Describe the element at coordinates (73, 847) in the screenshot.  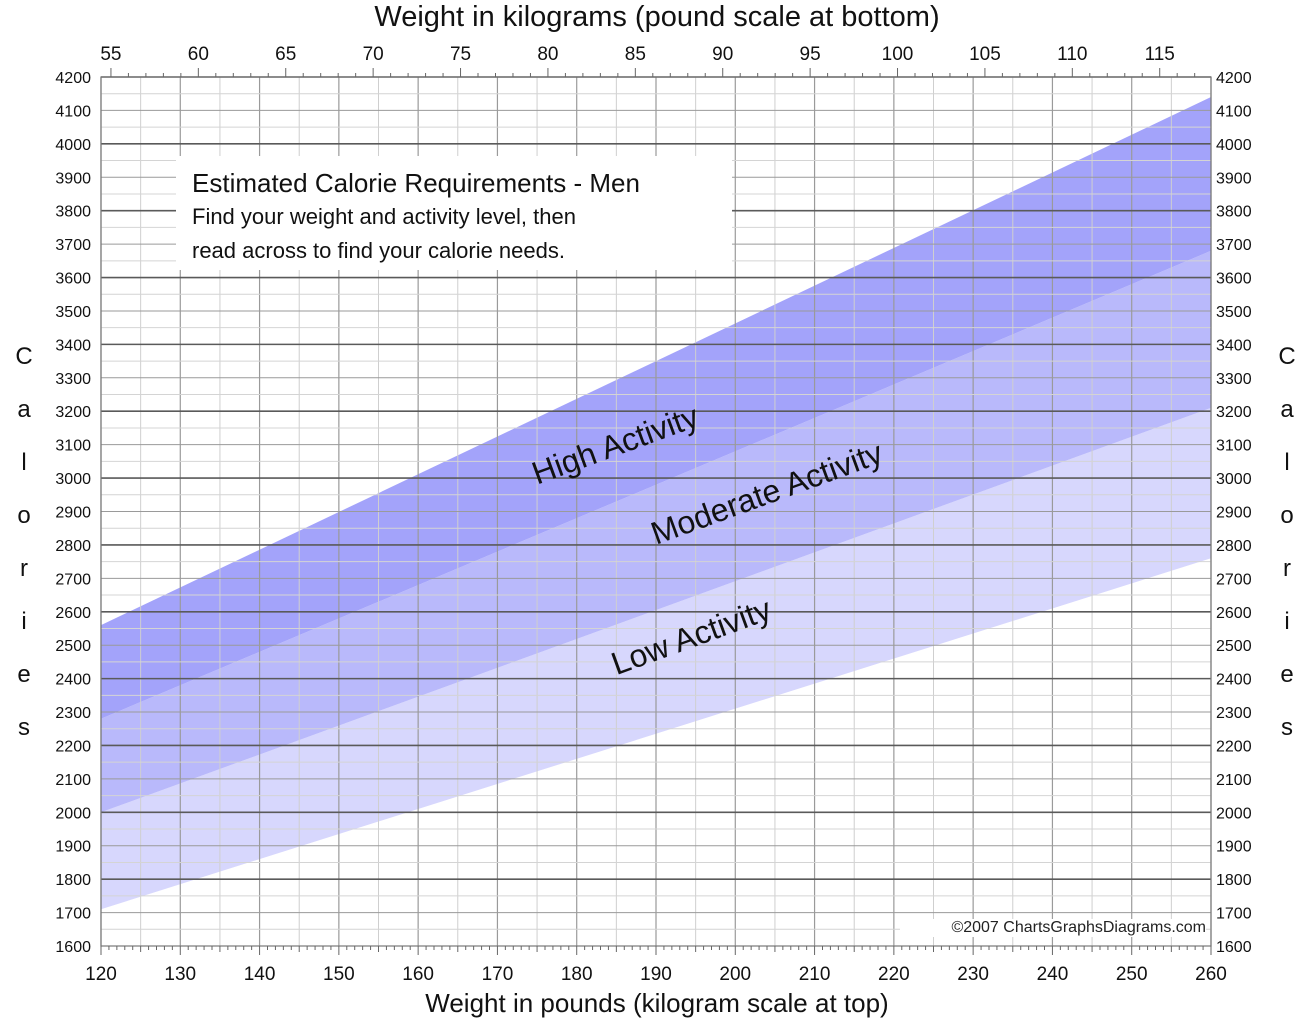
I see `y-tick-label-left: 1900` at that location.